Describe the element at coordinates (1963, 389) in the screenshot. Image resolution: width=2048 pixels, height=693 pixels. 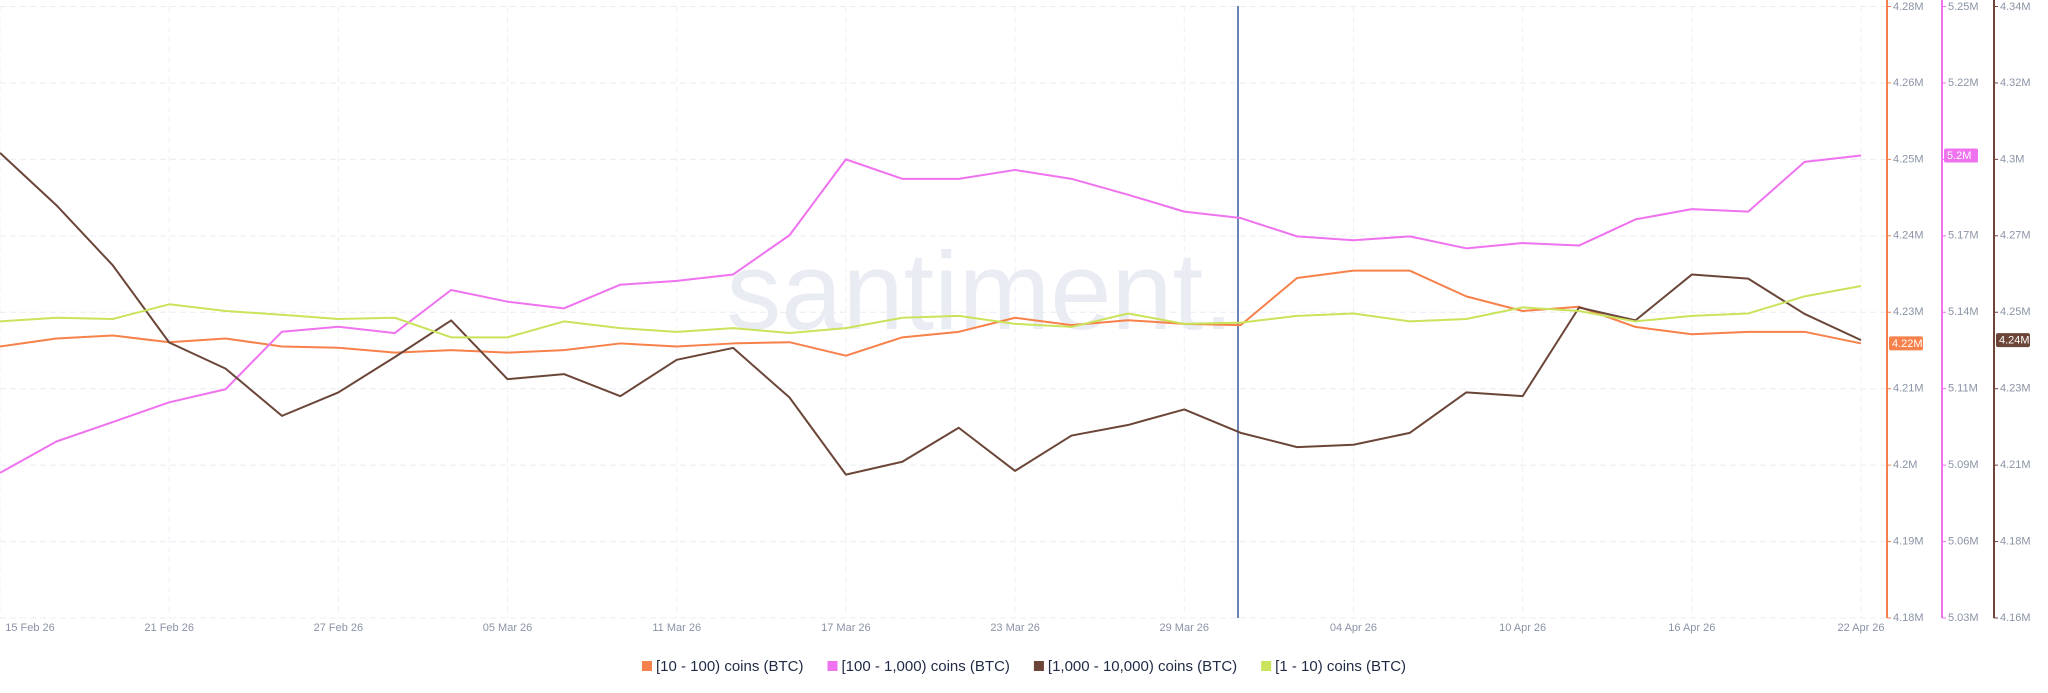
I see `y-tick-label: 5.11M` at that location.